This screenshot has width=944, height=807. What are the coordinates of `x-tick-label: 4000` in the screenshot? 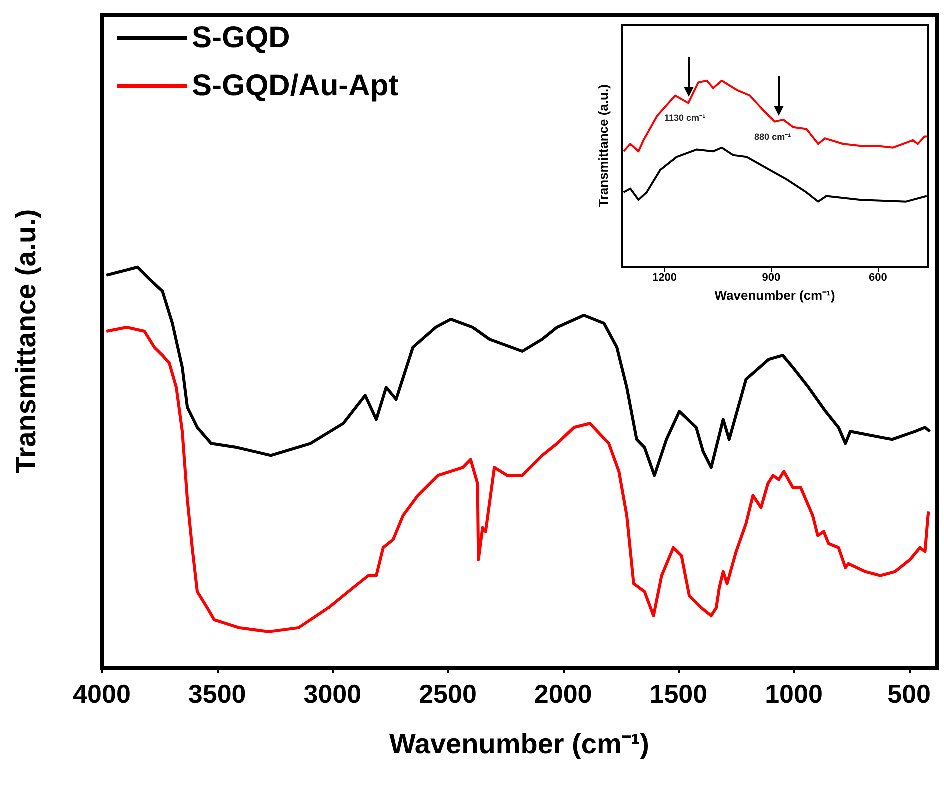 It's located at (102, 694).